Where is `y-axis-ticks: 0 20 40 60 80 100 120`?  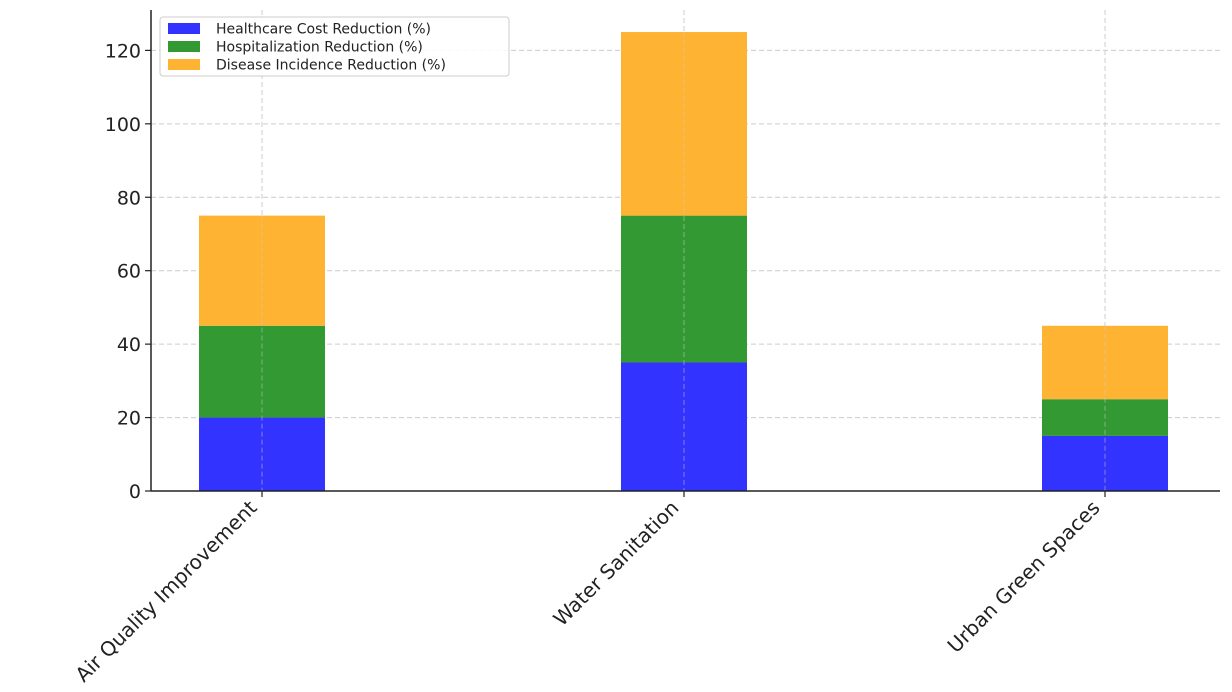 y-axis-ticks: 0 20 40 60 80 100 120 is located at coordinates (128, 271).